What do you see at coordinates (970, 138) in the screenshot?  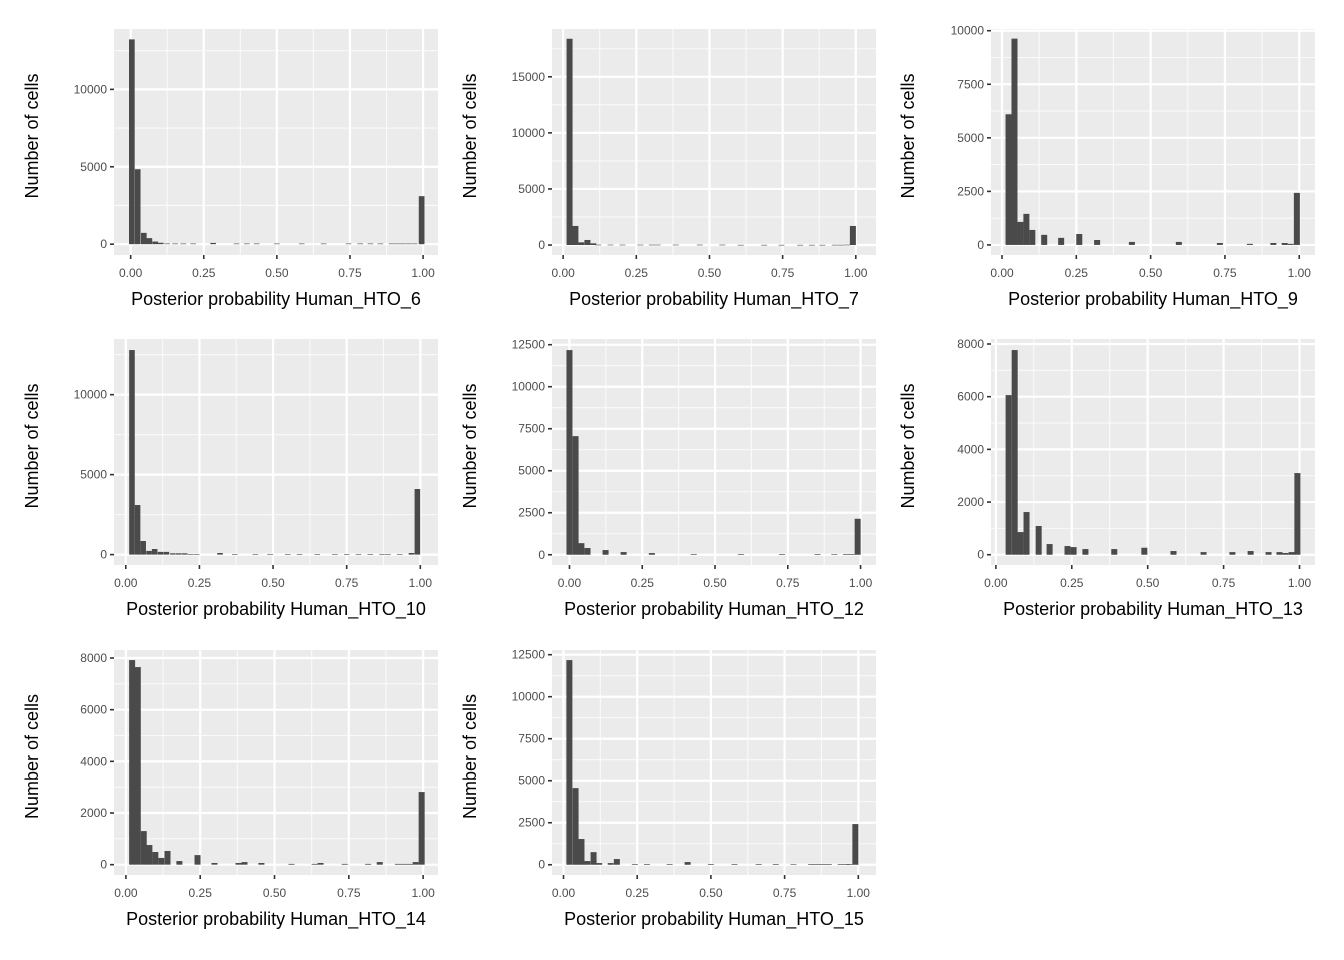 I see `y-tick-label: 5000` at bounding box center [970, 138].